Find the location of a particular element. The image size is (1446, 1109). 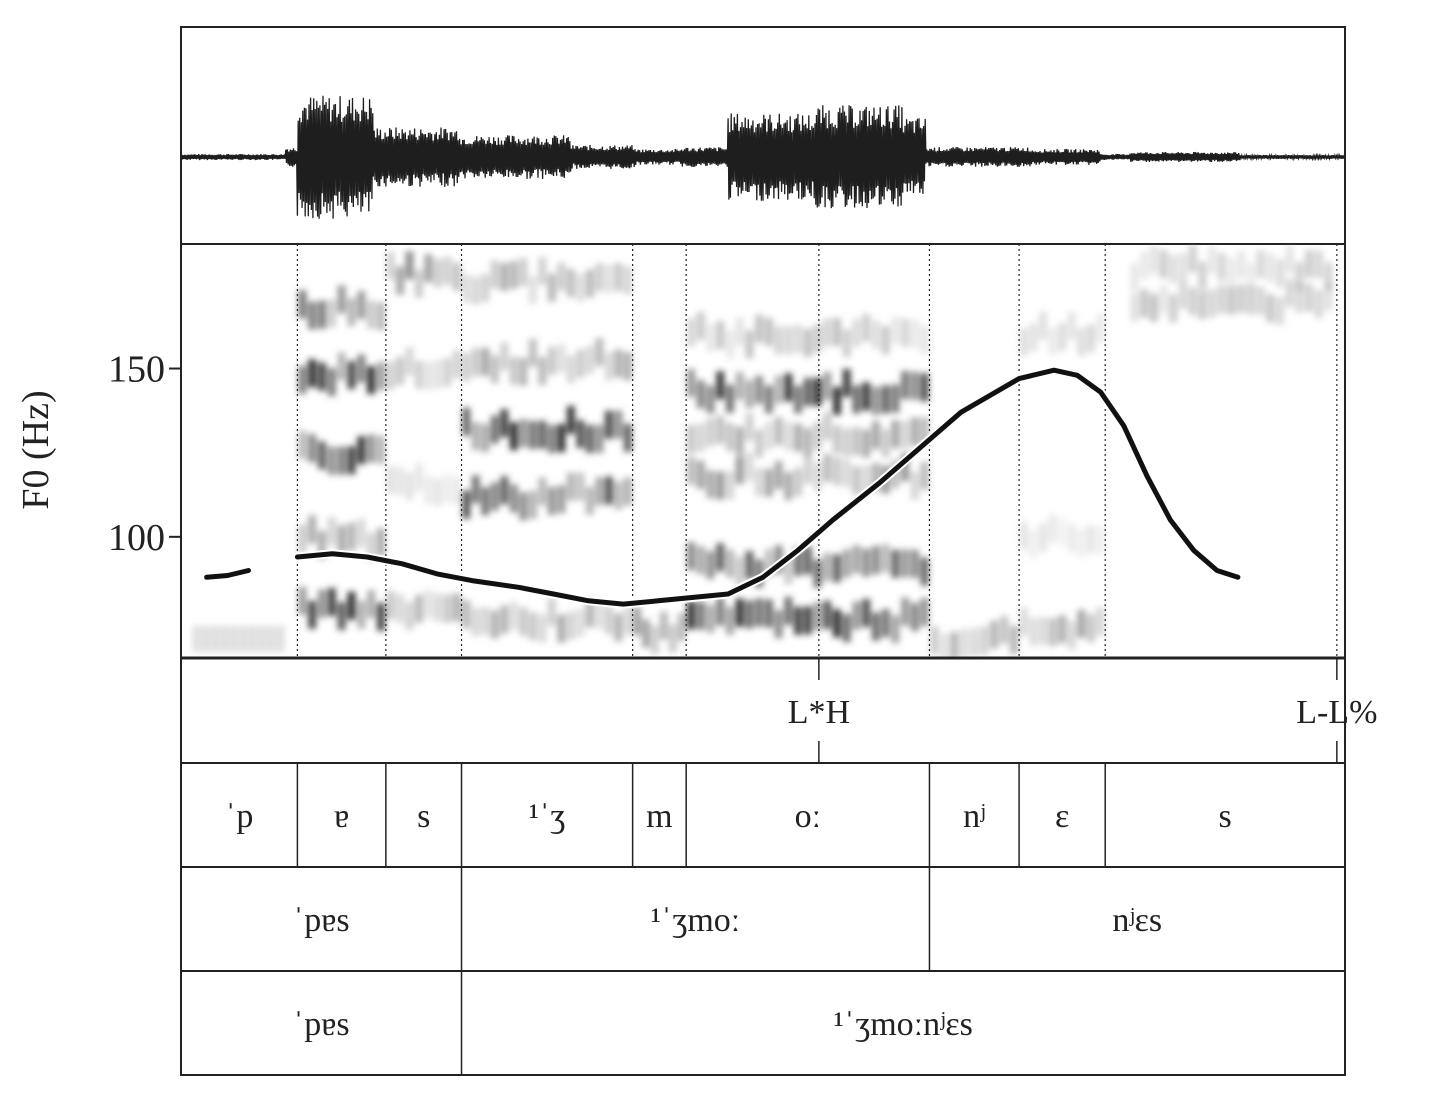

y-tick-label: 150 is located at coordinates (136, 370).